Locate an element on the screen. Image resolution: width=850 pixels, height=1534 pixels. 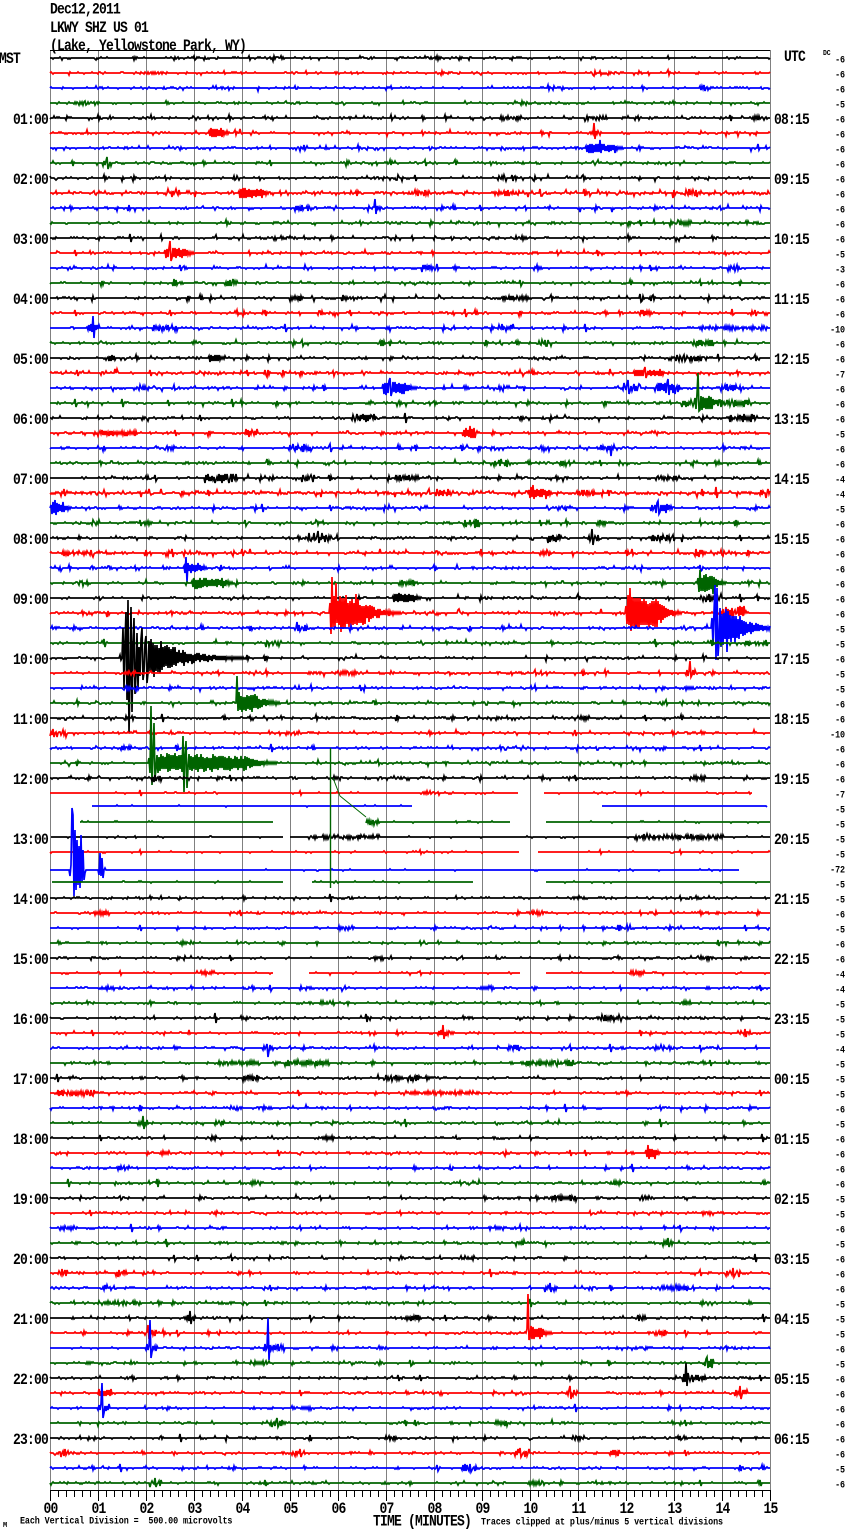
svg-text: 05:15 is located at coordinates (791, 1380).